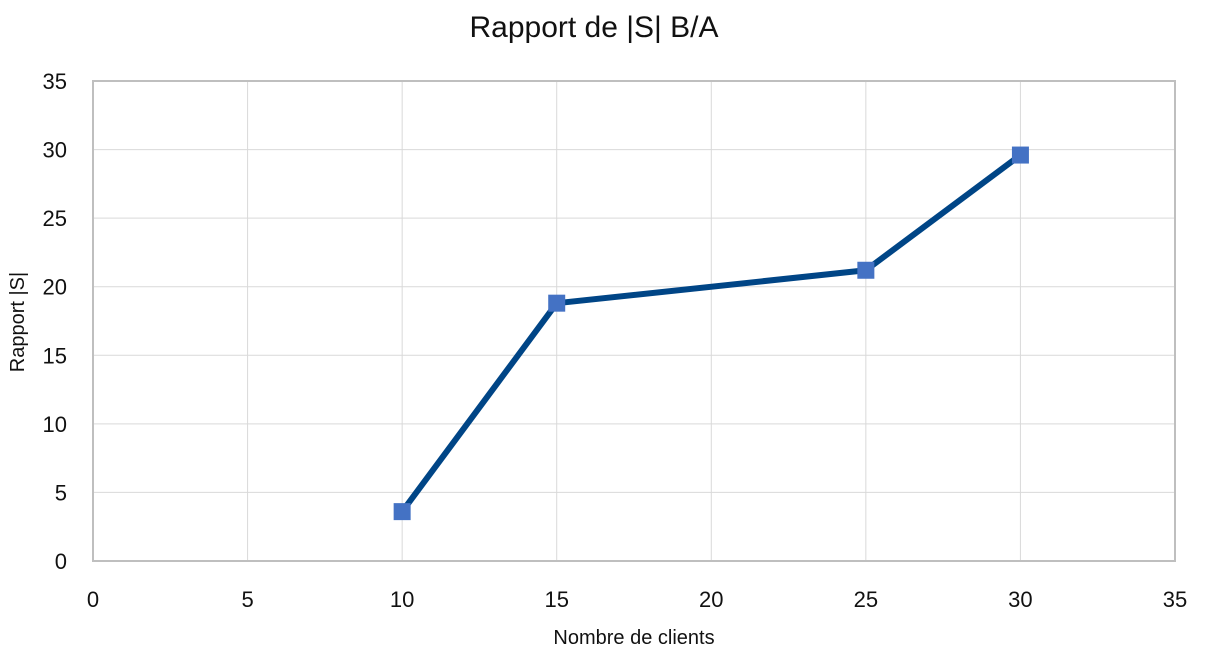 This screenshot has width=1209, height=655. Describe the element at coordinates (61, 561) in the screenshot. I see `y-tick-label: 0` at that location.